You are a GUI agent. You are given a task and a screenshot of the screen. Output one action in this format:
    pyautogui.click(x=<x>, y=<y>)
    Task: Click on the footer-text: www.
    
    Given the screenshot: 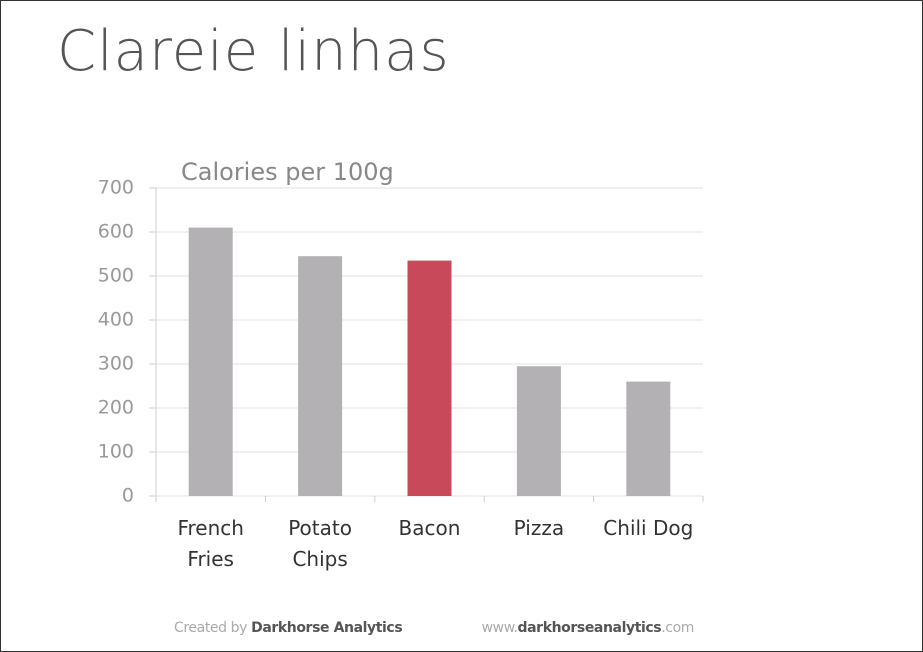 What is the action you would take?
    pyautogui.click(x=499, y=628)
    